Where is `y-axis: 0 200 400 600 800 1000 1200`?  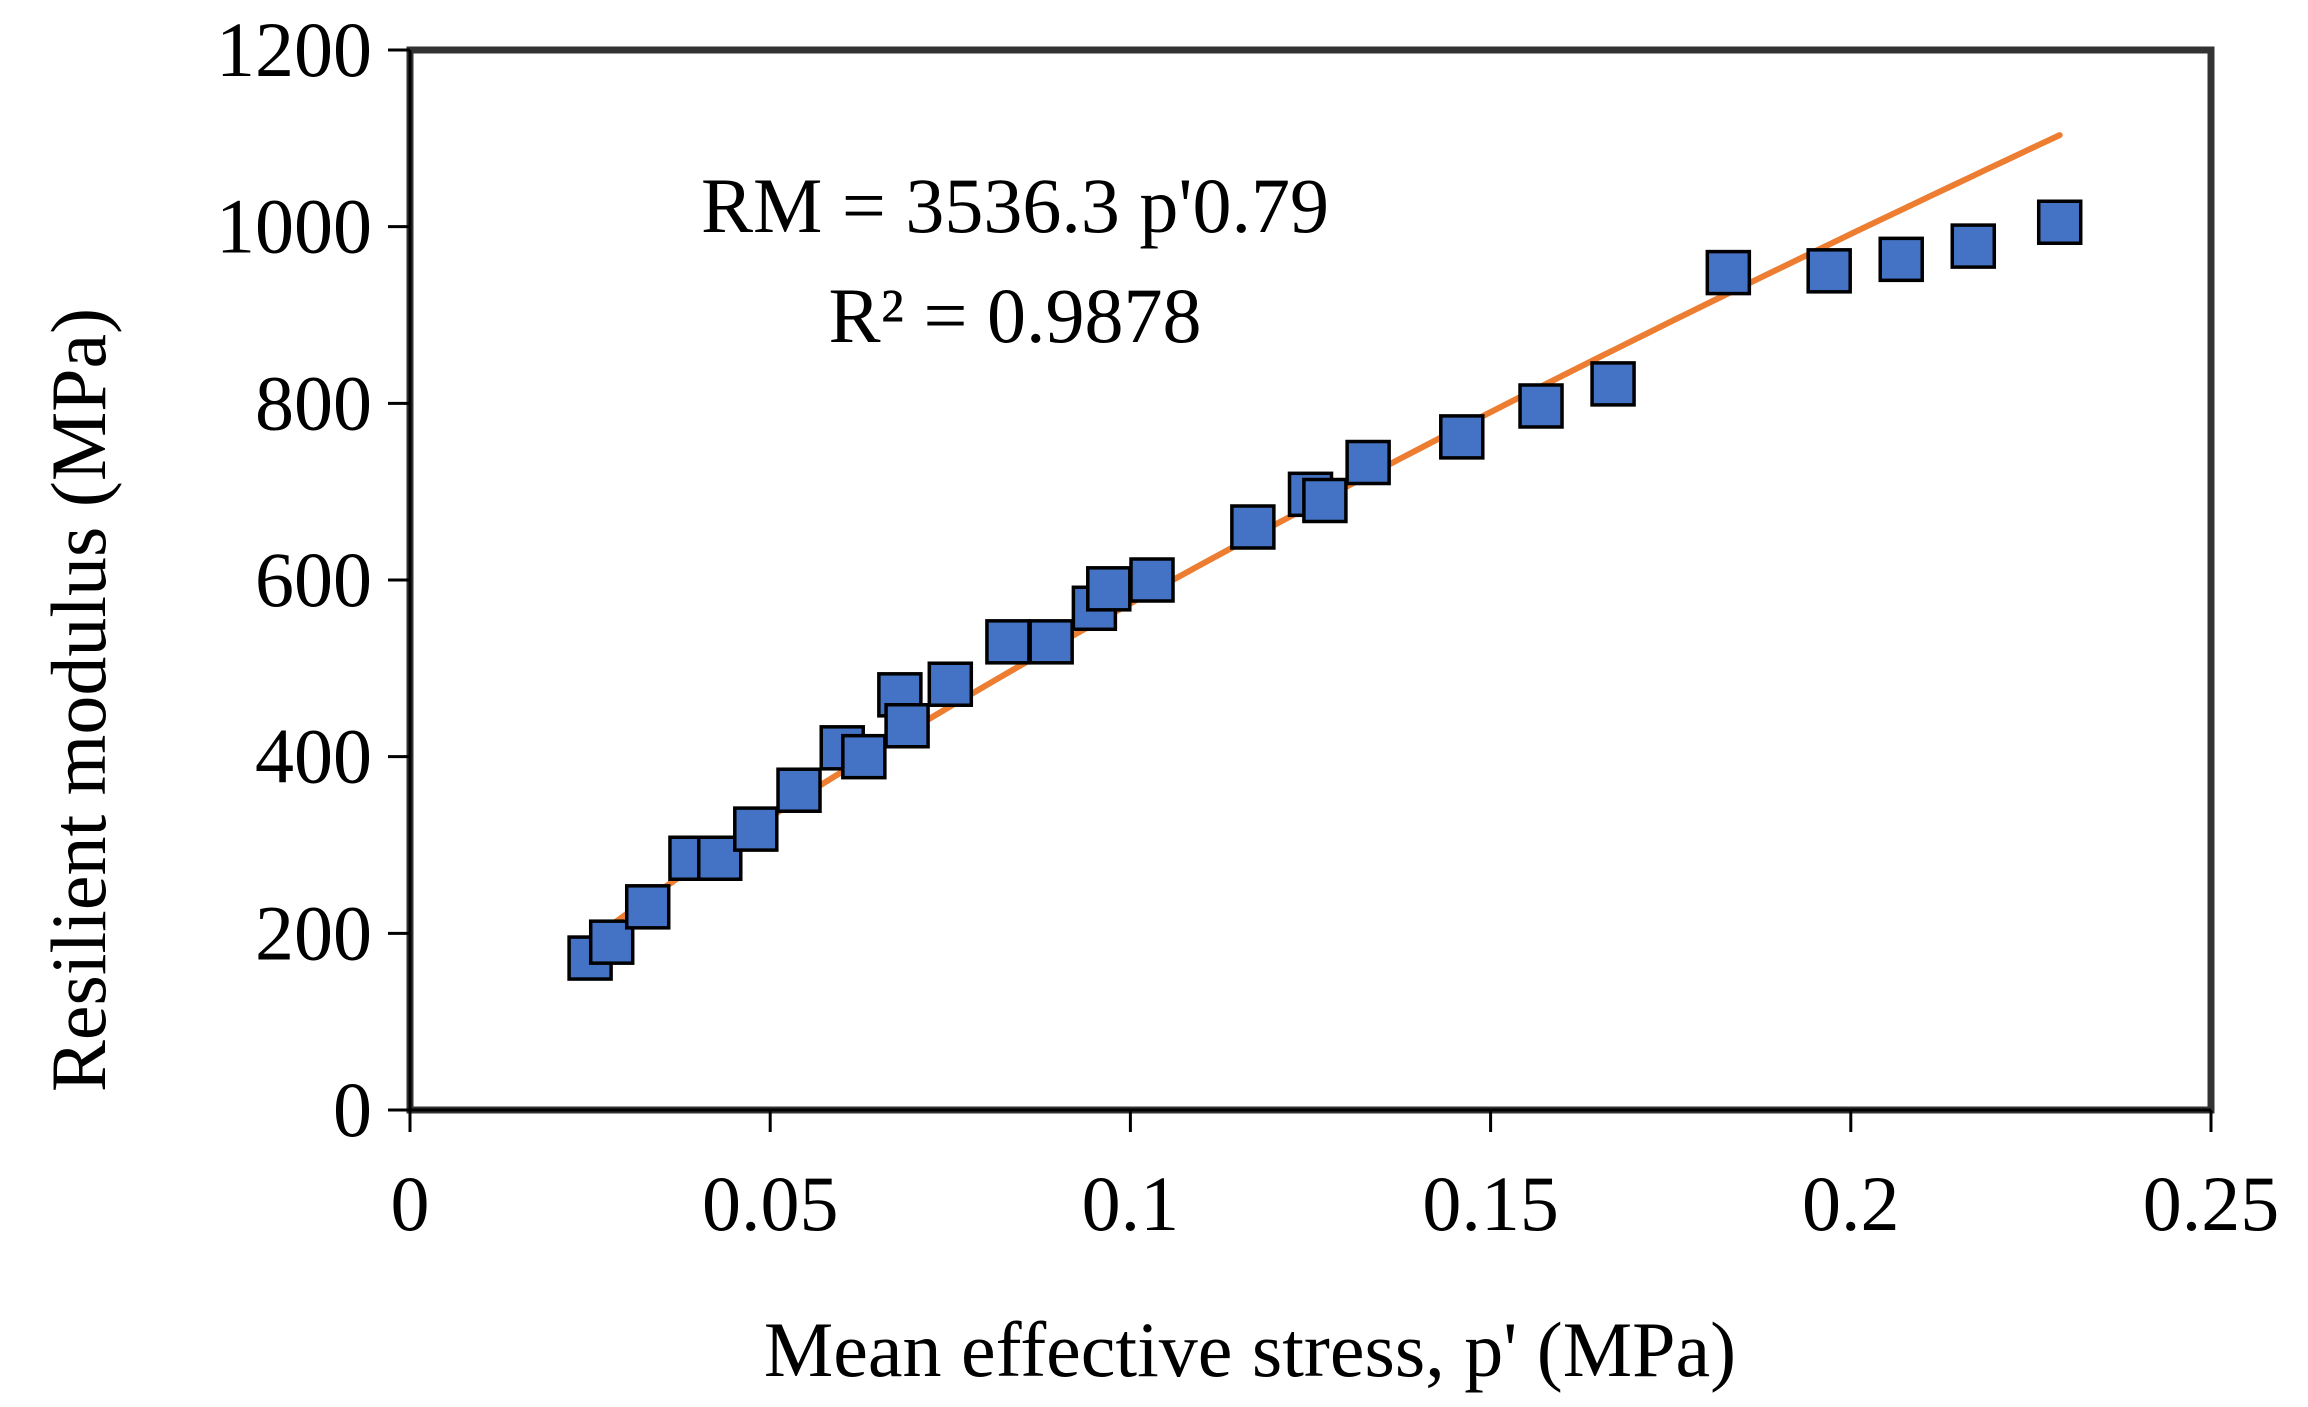
y-axis: 0 200 400 600 800 1000 1200 is located at coordinates (314, 579).